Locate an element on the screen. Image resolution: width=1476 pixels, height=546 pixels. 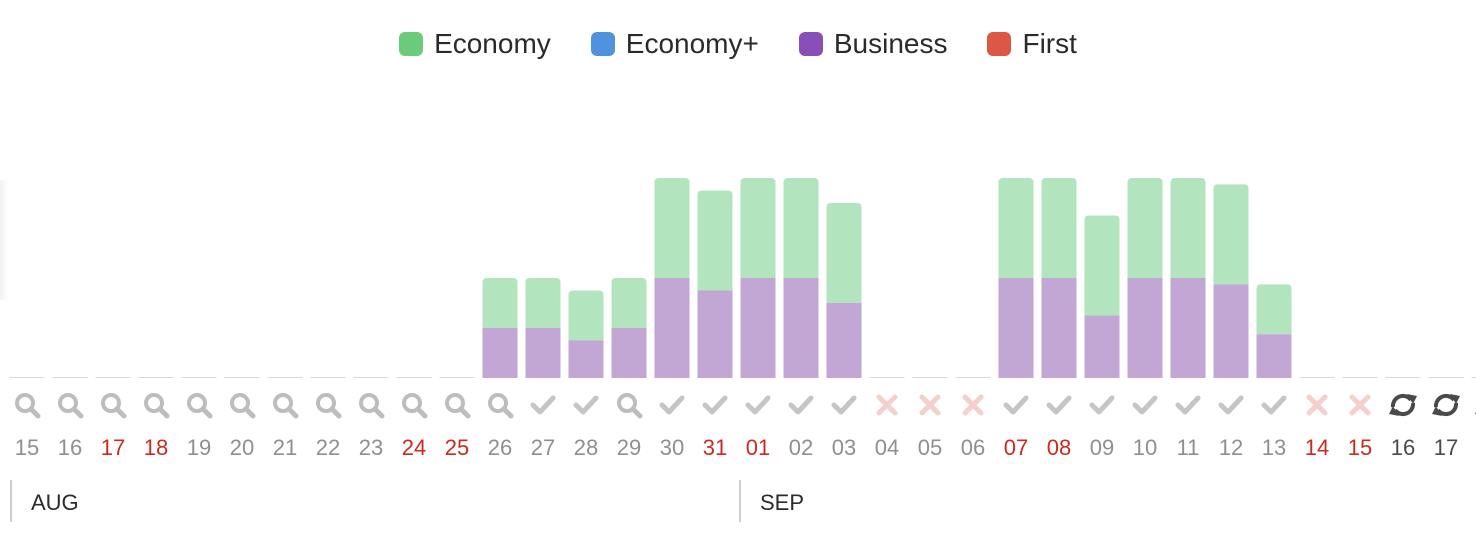
legend-item-first: First is located at coordinates (1032, 44).